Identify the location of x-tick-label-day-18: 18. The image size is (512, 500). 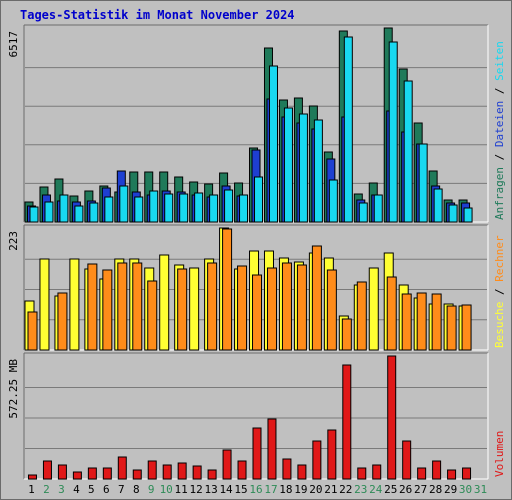
(285, 489).